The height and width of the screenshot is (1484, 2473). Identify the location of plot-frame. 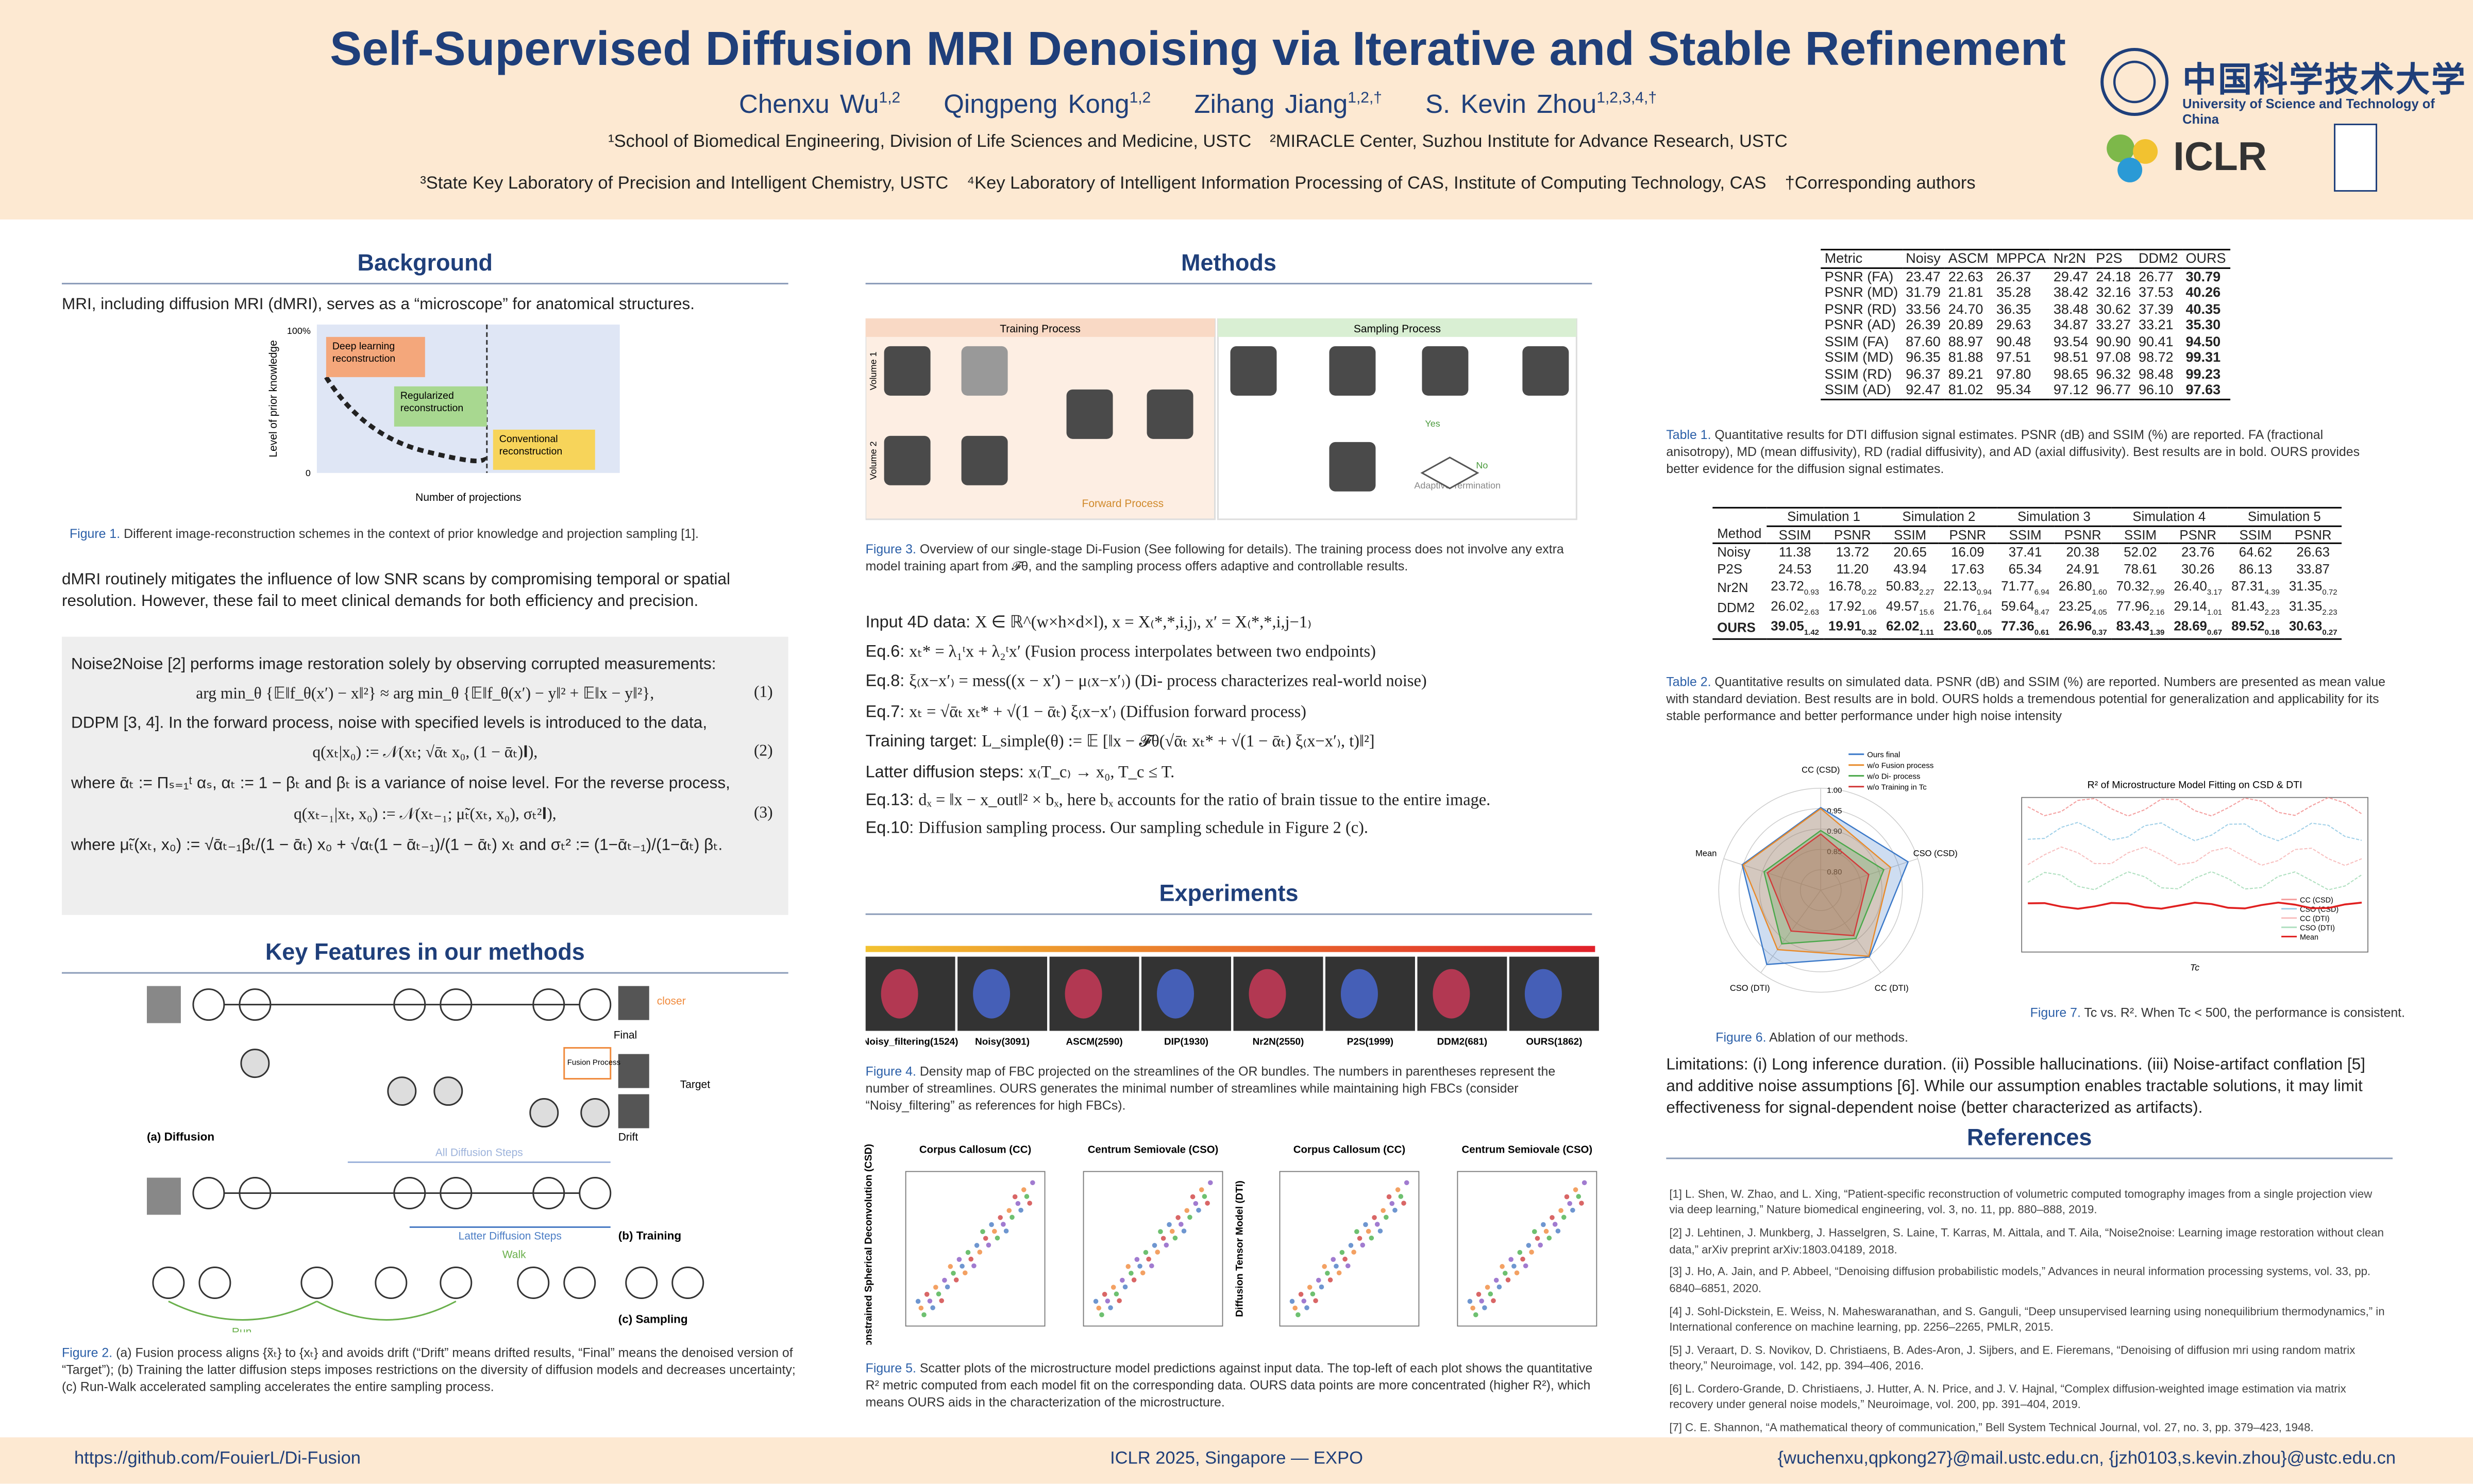
(1153, 1249).